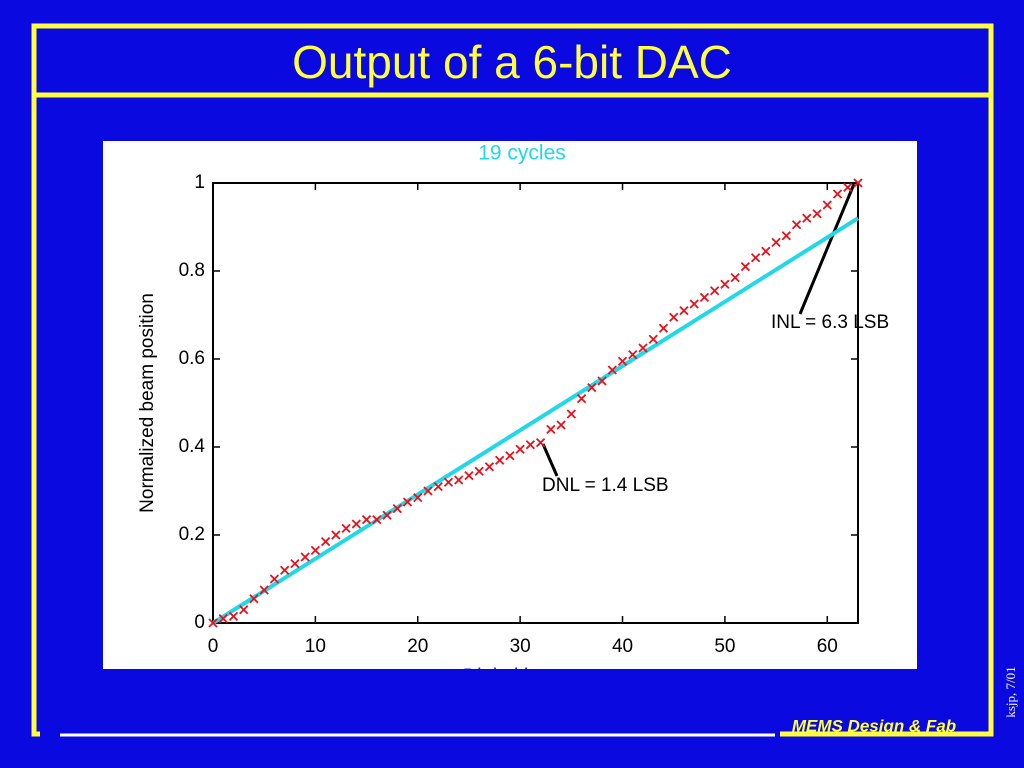 Image resolution: width=1024 pixels, height=768 pixels. I want to click on y-tick-label: 0.4, so click(192, 446).